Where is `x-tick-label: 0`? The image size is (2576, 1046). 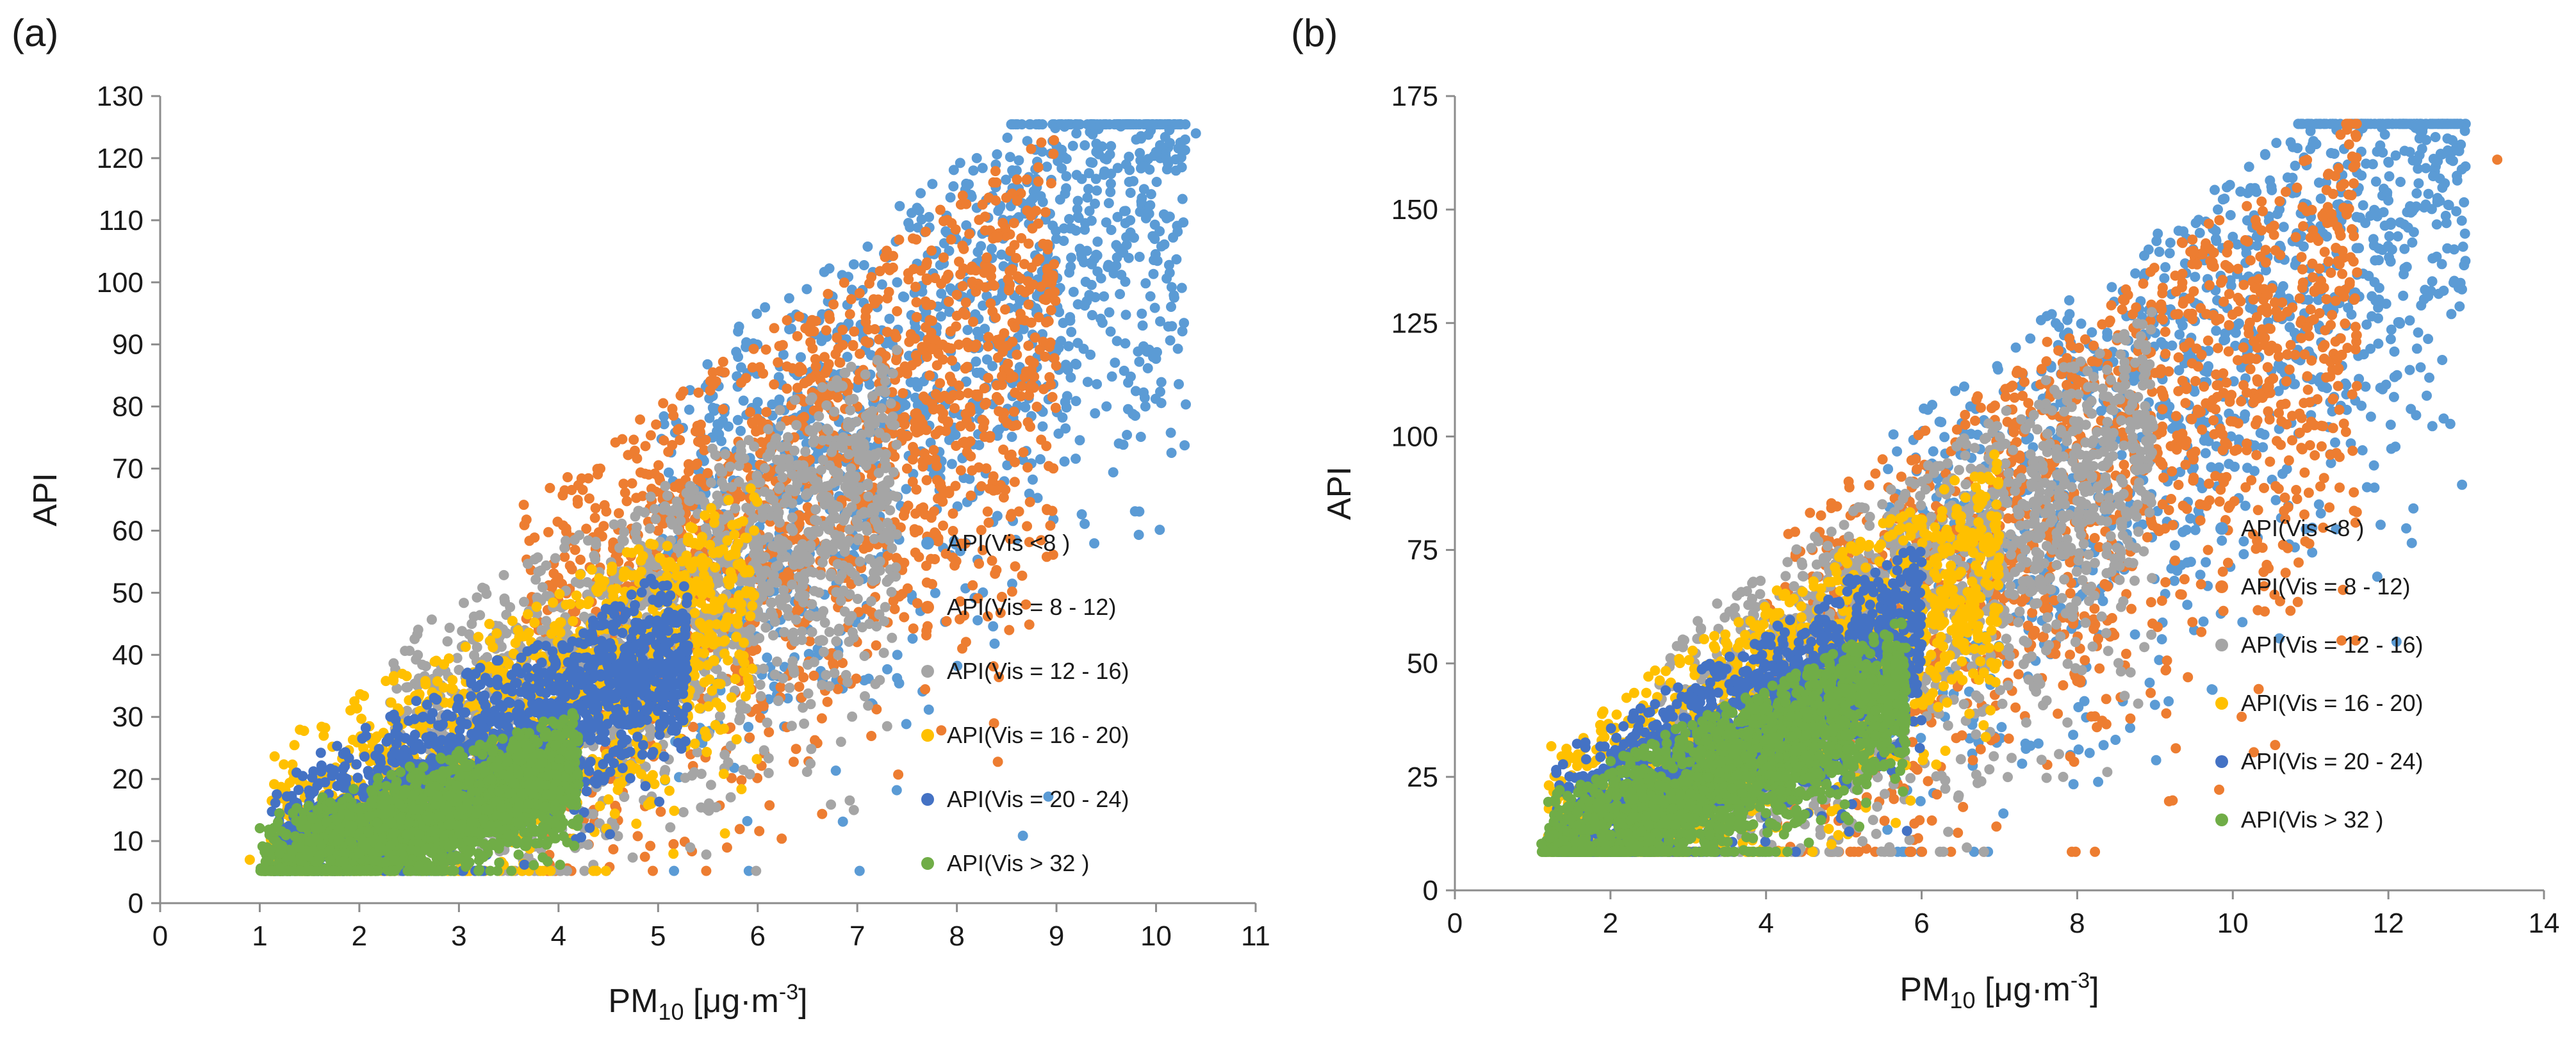
x-tick-label: 0 is located at coordinates (160, 936).